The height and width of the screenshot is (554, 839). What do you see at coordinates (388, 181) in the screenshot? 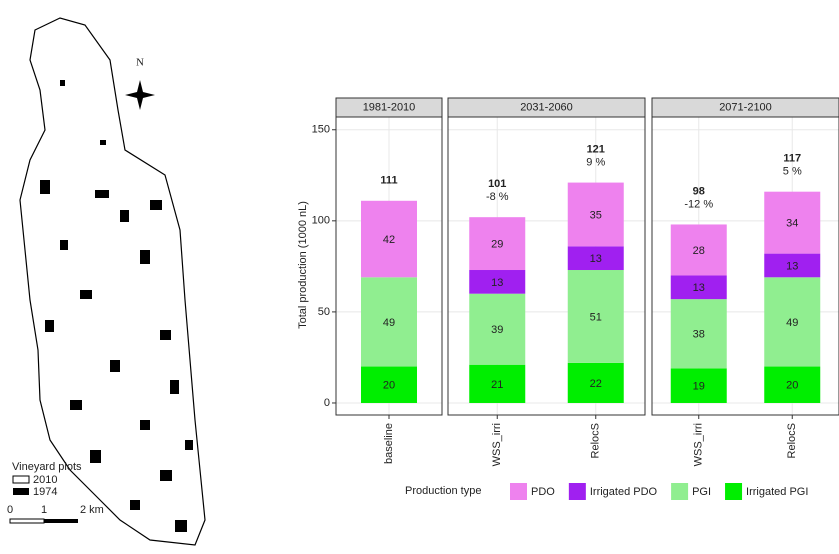
I see `total-label: 111` at bounding box center [388, 181].